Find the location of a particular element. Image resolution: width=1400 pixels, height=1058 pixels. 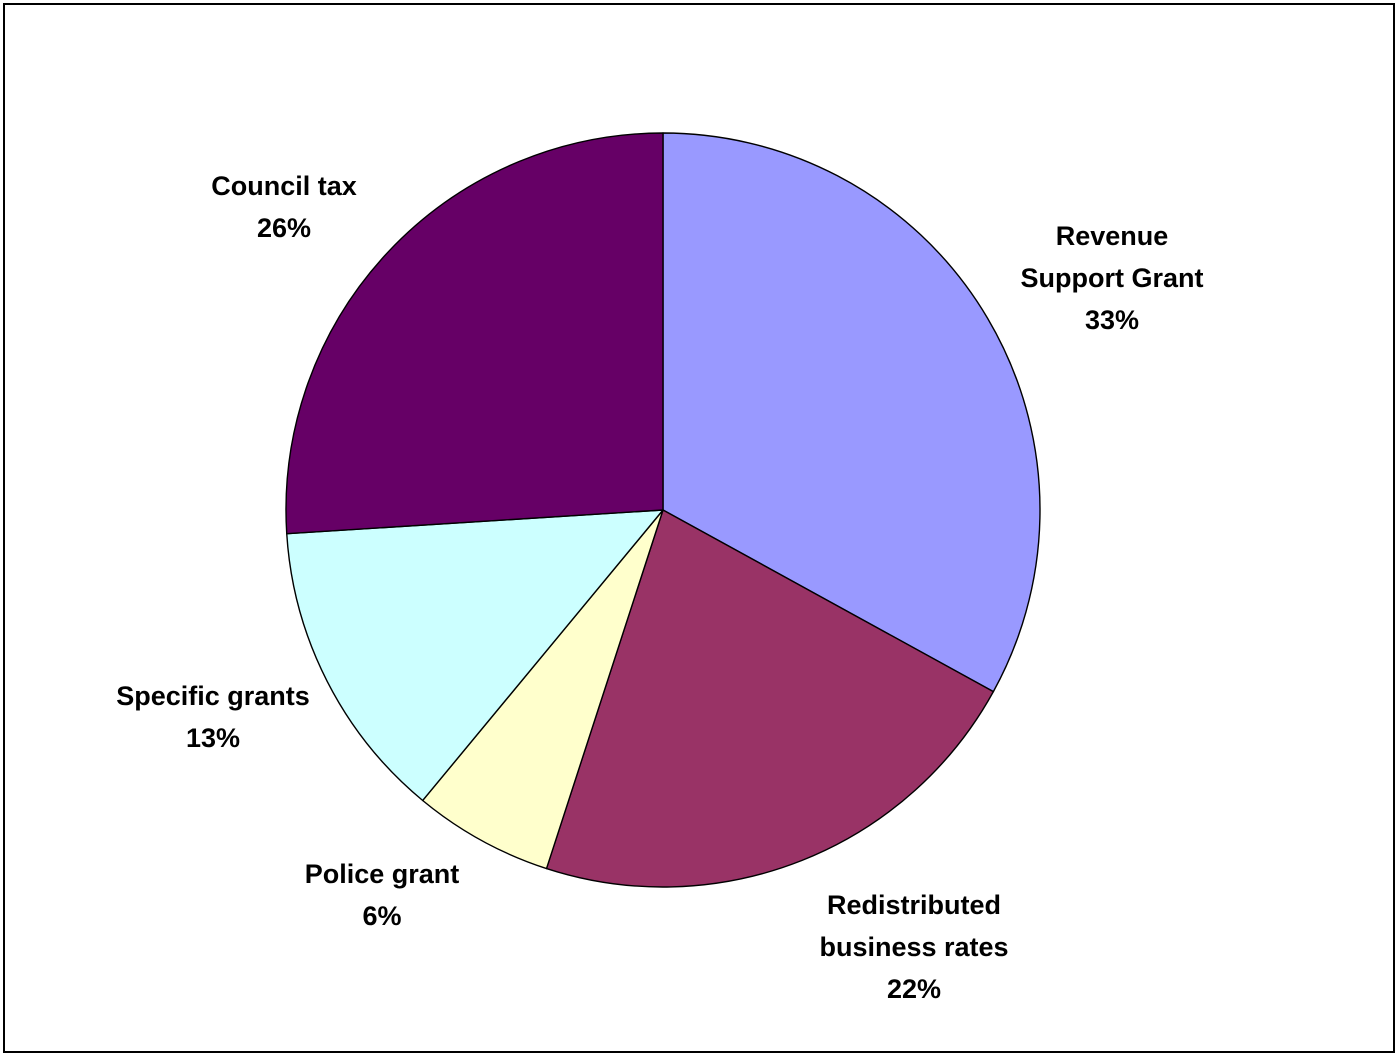

pie-slice-revenue-support-grant is located at coordinates (851, 412).